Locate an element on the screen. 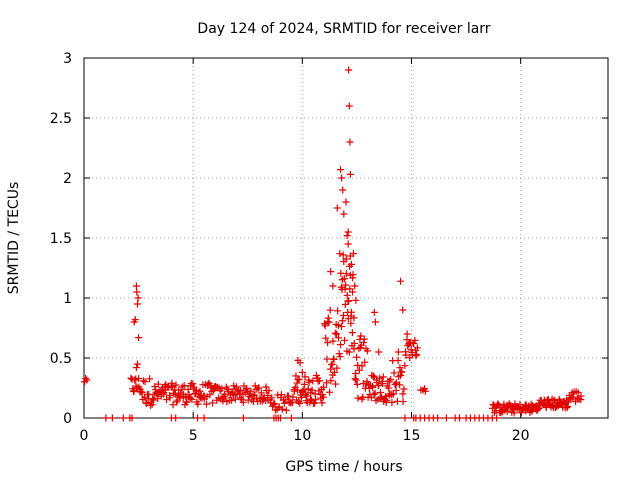  y-tick-label: 1.5 is located at coordinates (61, 239).